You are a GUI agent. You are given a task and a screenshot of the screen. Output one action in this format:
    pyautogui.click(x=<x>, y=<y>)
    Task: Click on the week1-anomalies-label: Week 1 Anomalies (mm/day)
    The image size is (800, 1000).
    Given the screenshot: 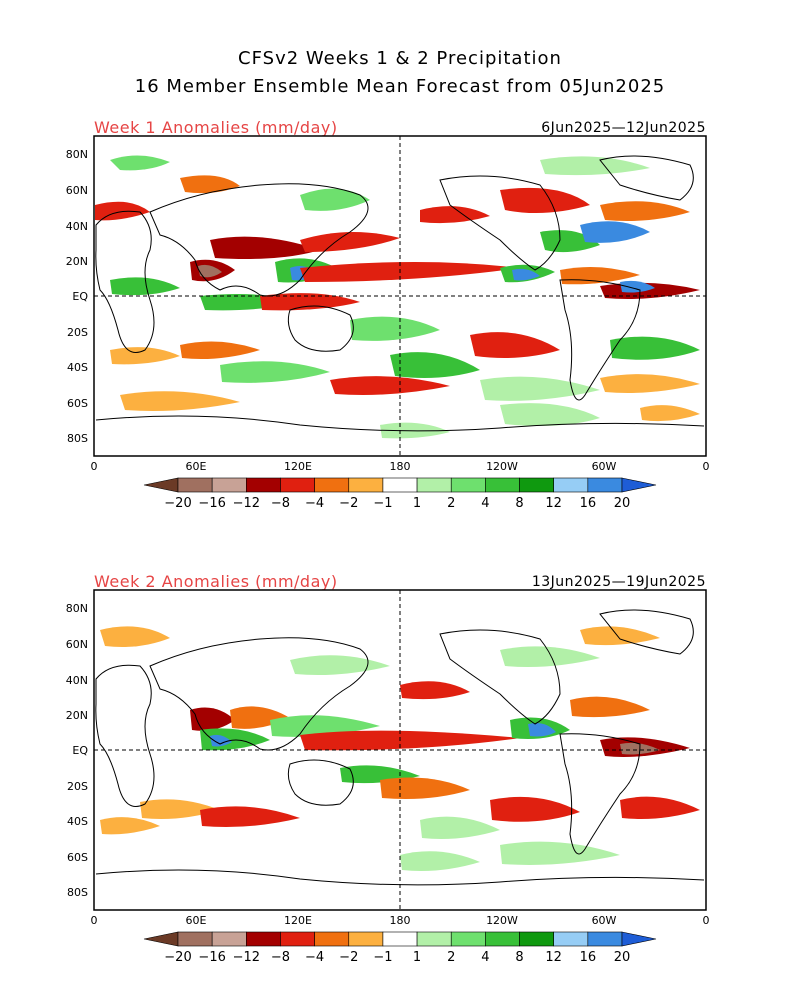 What is the action you would take?
    pyautogui.click(x=216, y=127)
    